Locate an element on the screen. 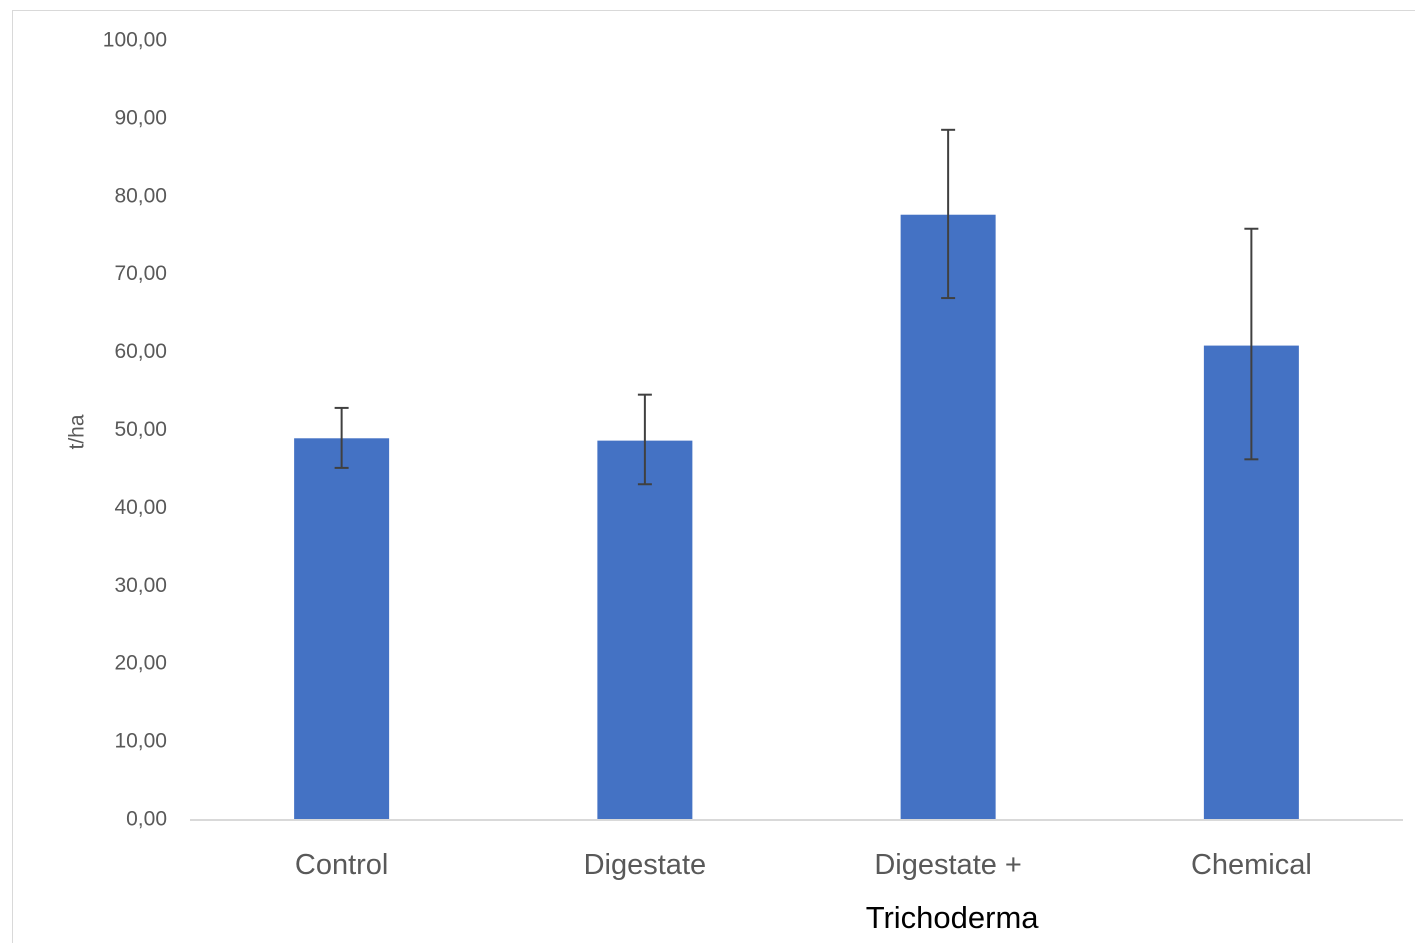 This screenshot has height=945, width=1417. y-tick-label: 50,00 is located at coordinates (140, 429).